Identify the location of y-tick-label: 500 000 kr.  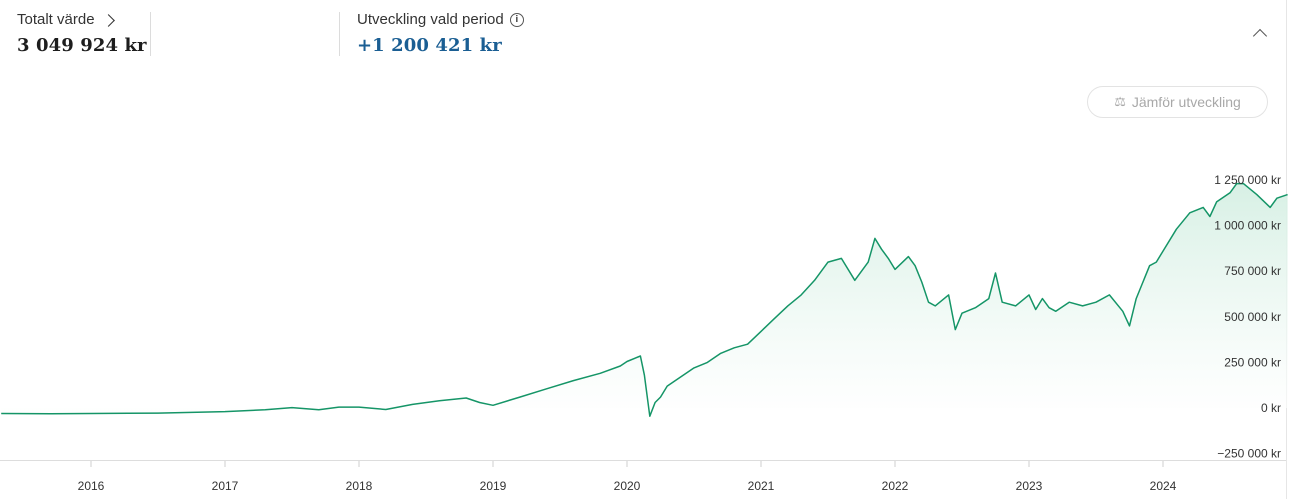
(1252, 317).